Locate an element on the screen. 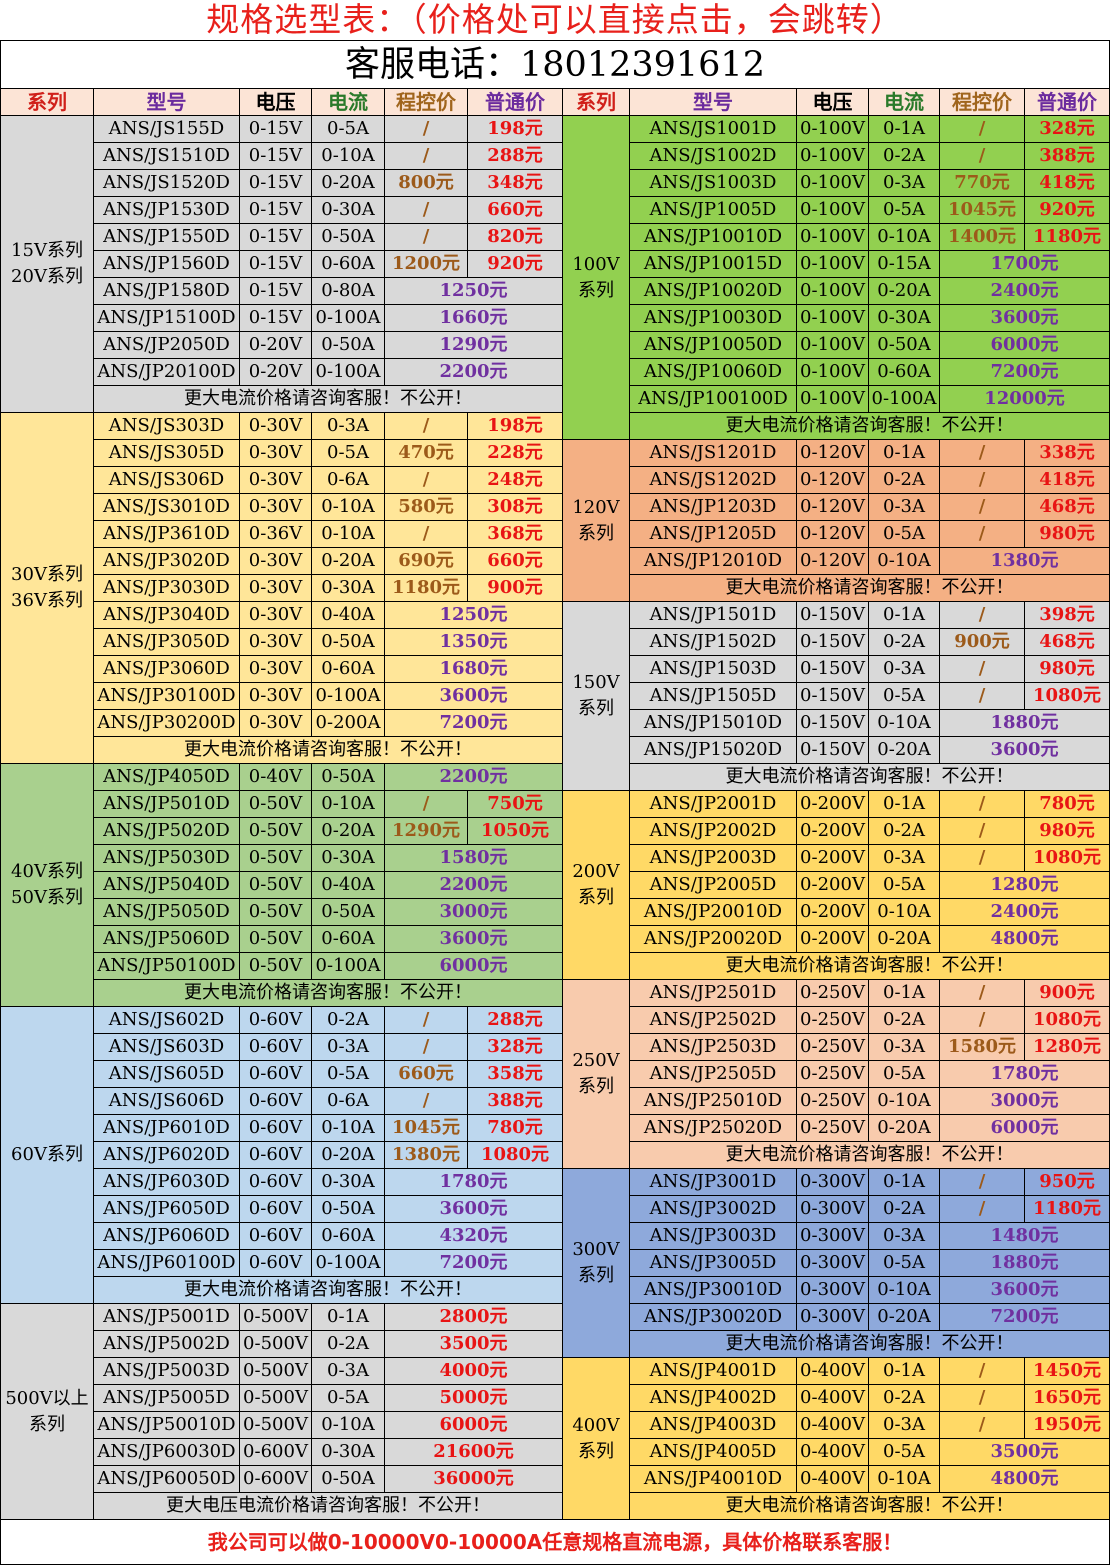 This screenshot has width=1110, height=1565. normal-price-link: 358元 is located at coordinates (515, 1074).